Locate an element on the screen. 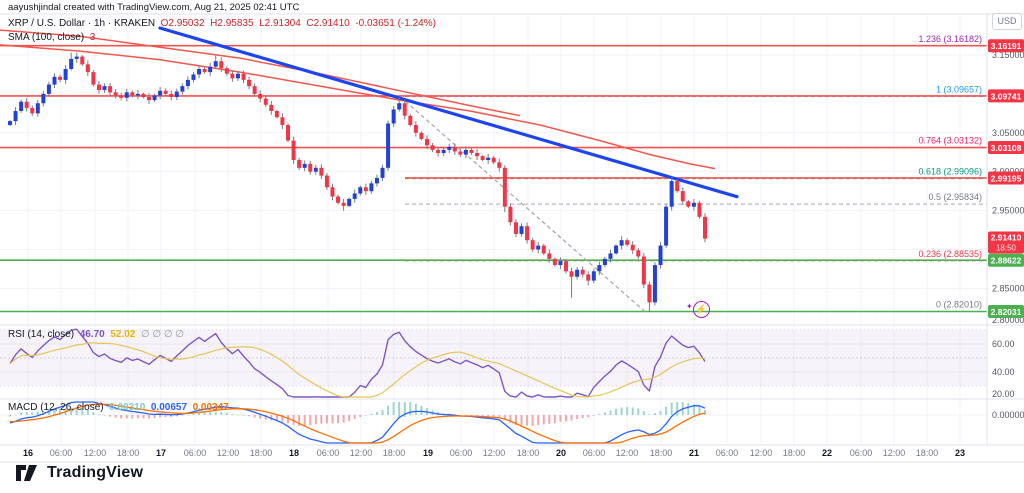 This screenshot has width=1024, height=493. svg-text: 22 is located at coordinates (827, 453).